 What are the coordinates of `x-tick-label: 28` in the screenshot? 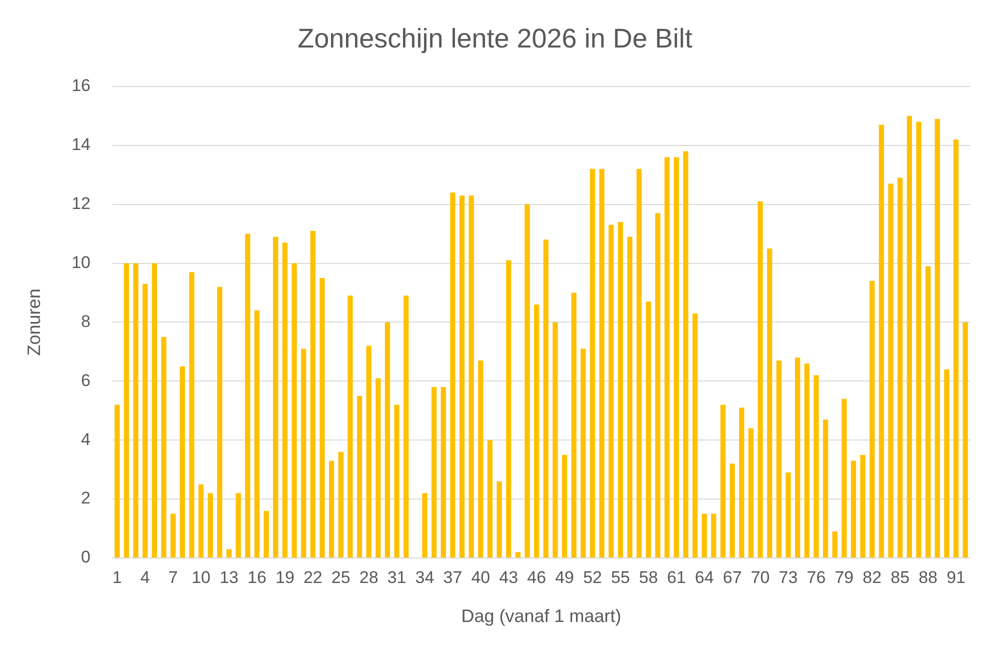 It's located at (368, 577).